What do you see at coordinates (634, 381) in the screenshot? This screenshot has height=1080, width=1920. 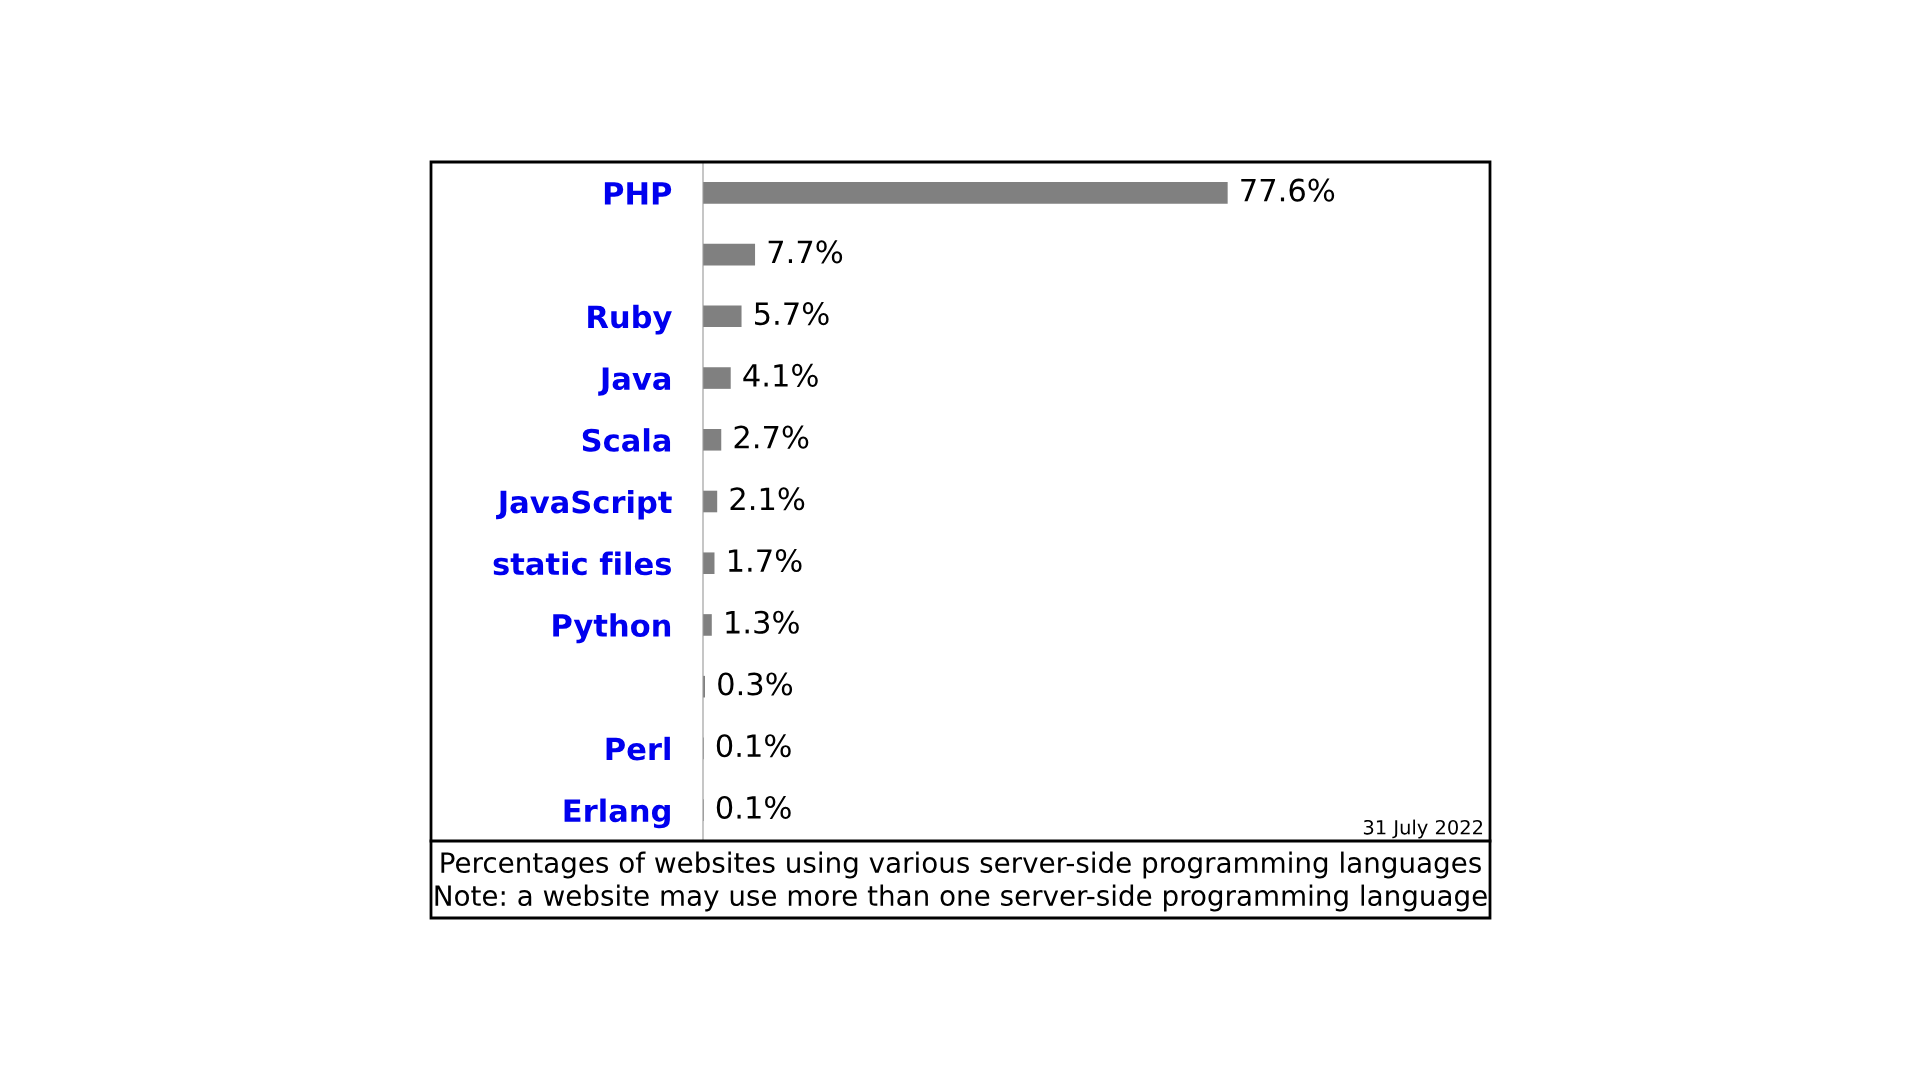 I see `y-tick-label: Java` at bounding box center [634, 381].